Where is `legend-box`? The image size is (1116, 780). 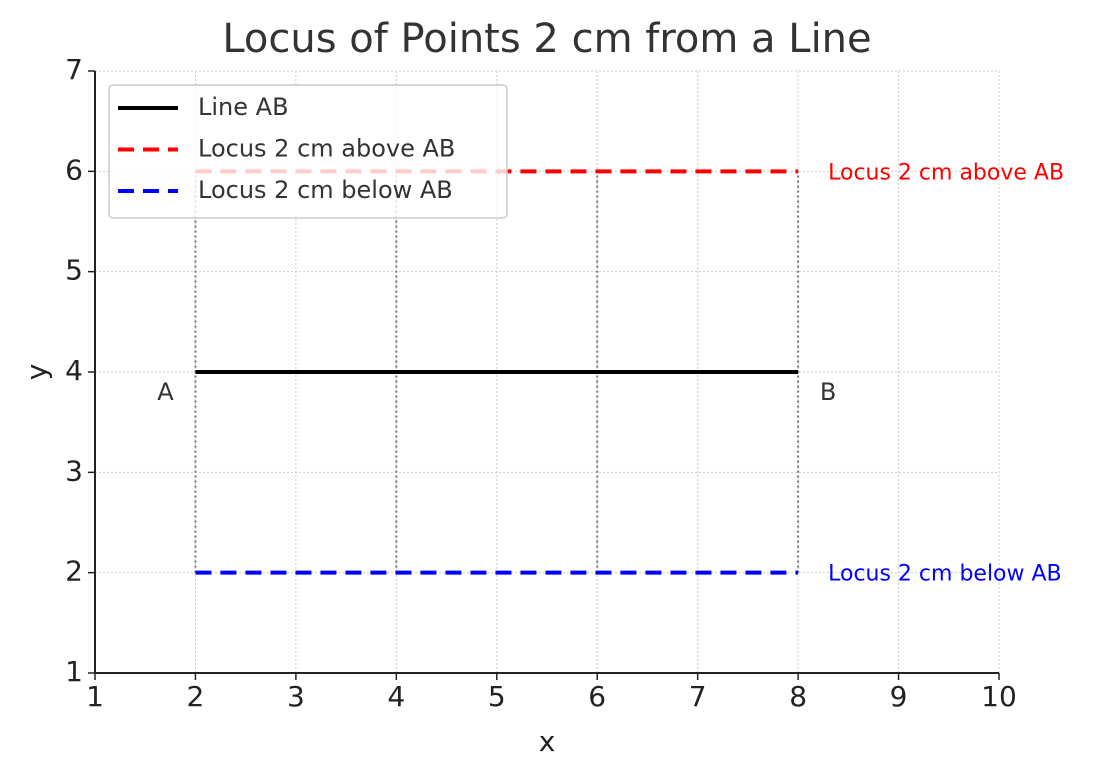 legend-box is located at coordinates (308, 151).